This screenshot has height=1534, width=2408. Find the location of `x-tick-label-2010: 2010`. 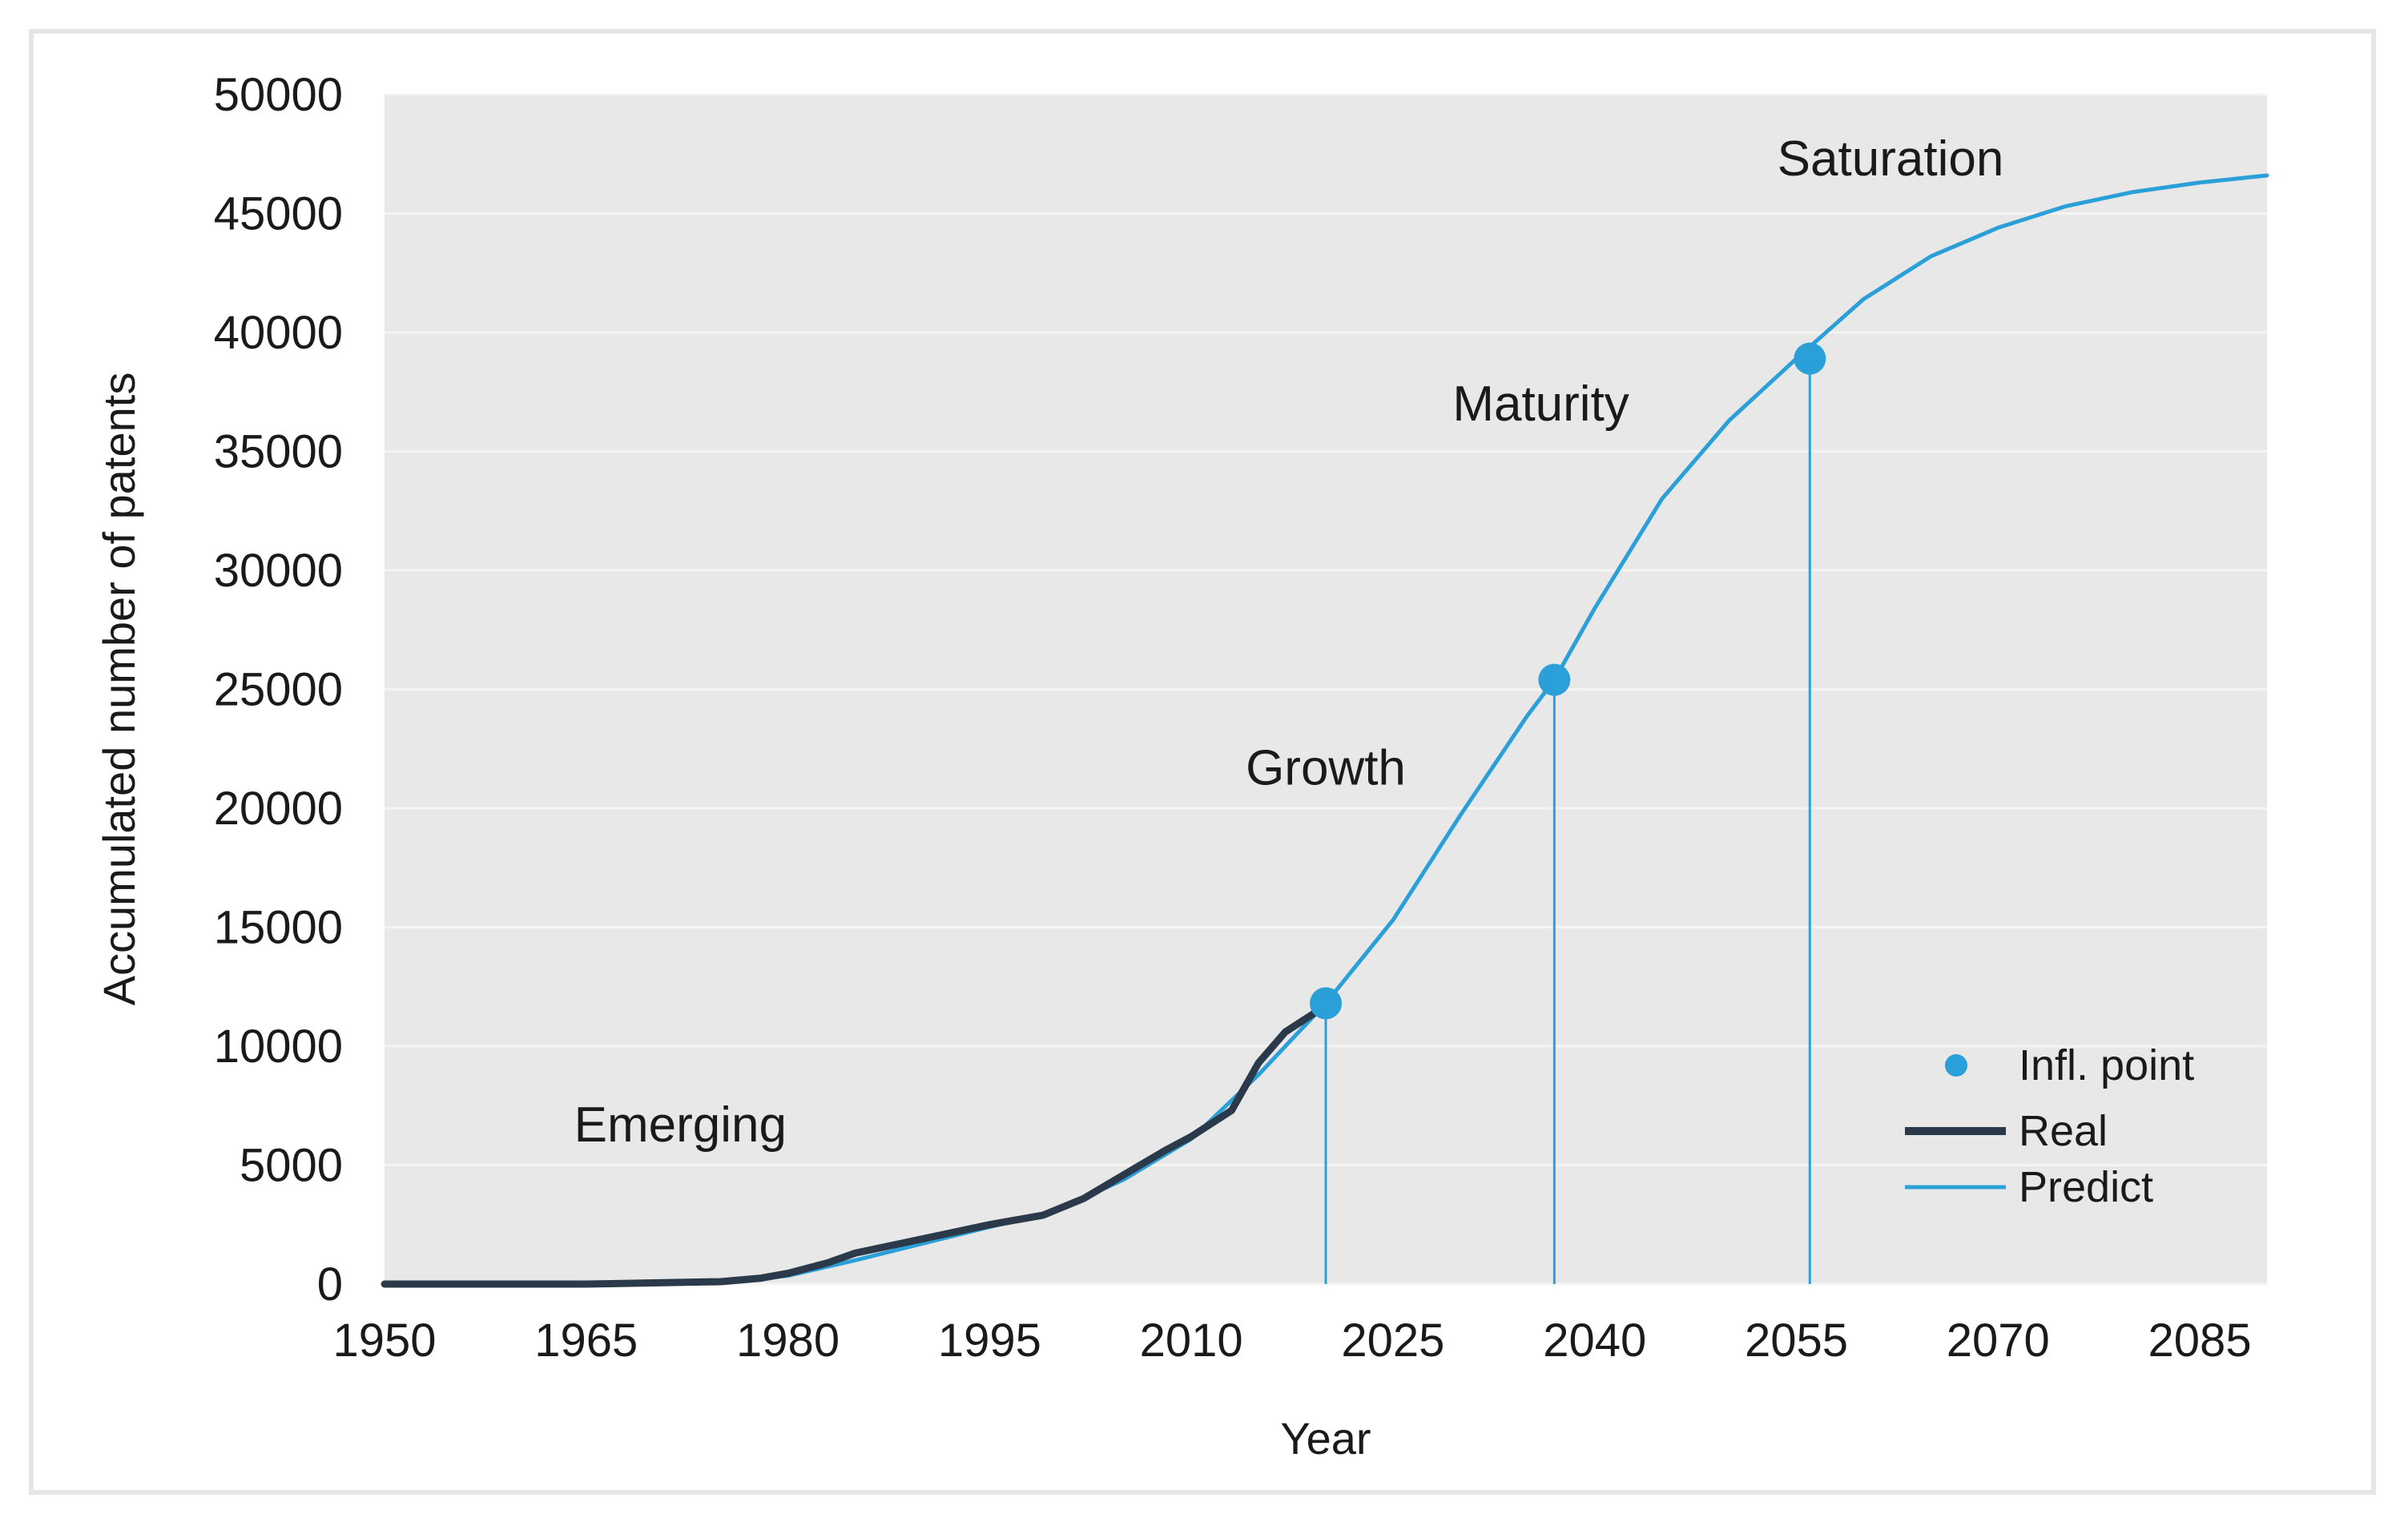

x-tick-label-2010: 2010 is located at coordinates (1191, 1341).